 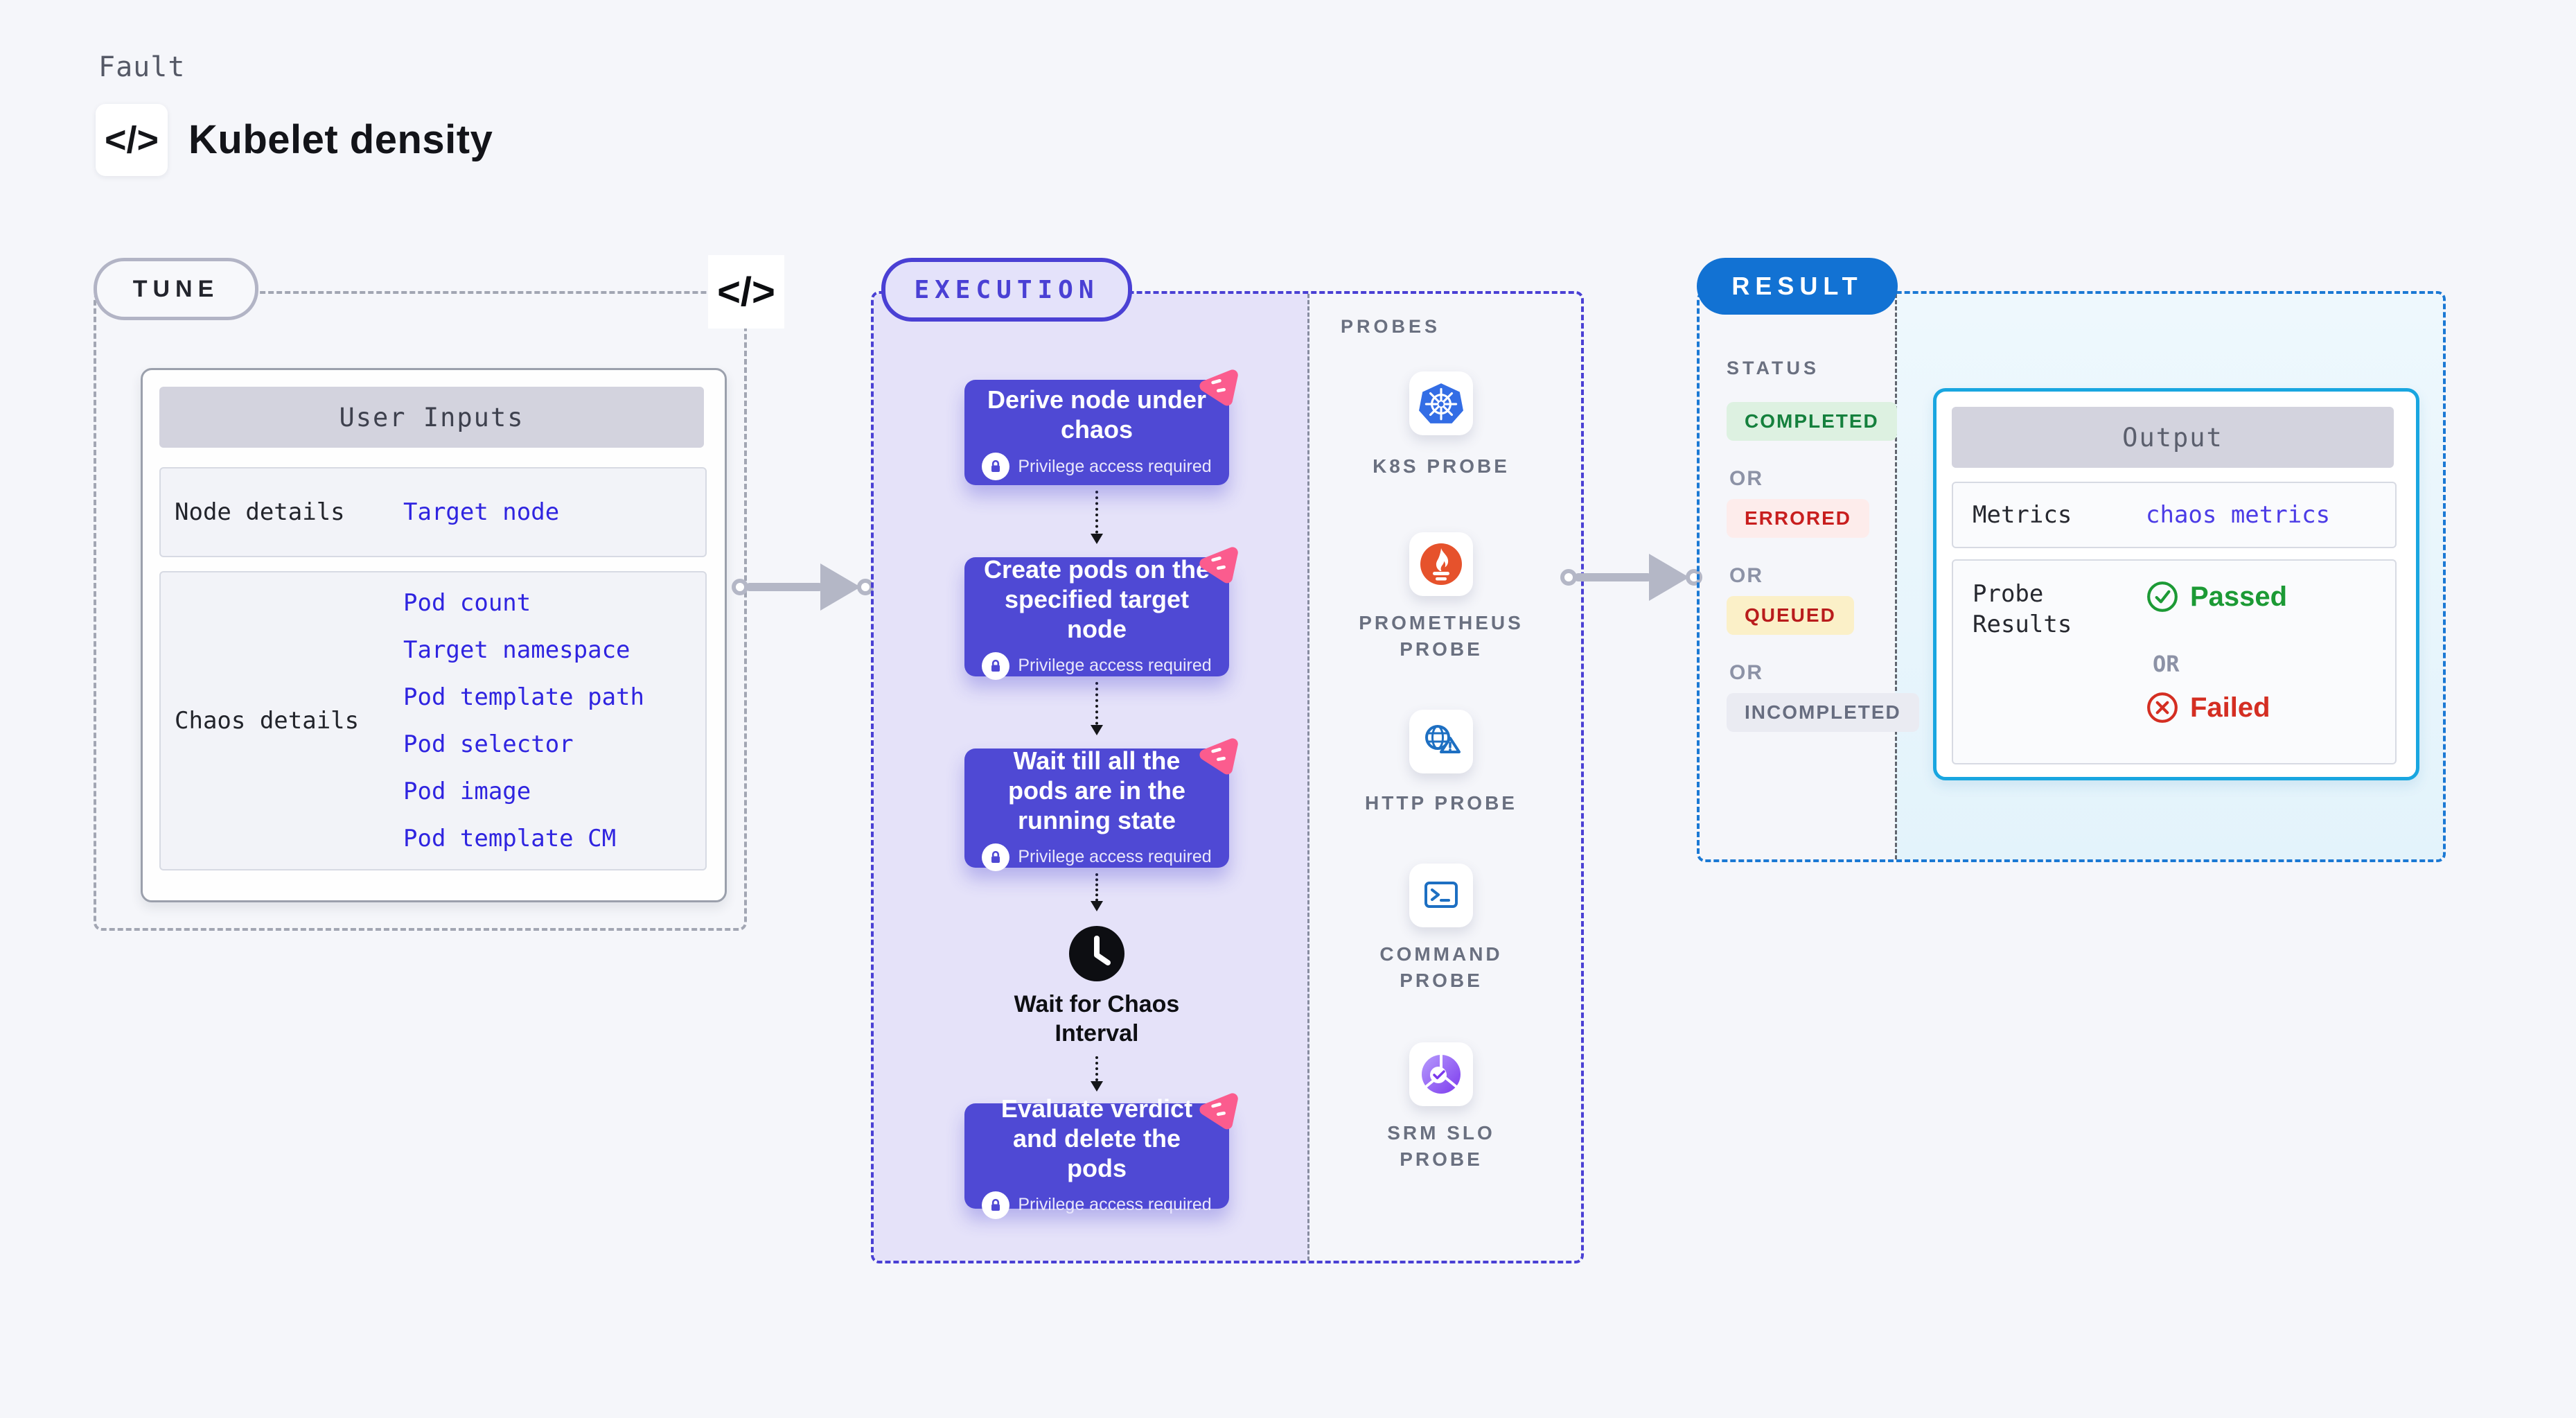 What do you see at coordinates (1097, 1019) in the screenshot?
I see `wait-for-chaos-interval-label: Wait for Chaos Interval` at bounding box center [1097, 1019].